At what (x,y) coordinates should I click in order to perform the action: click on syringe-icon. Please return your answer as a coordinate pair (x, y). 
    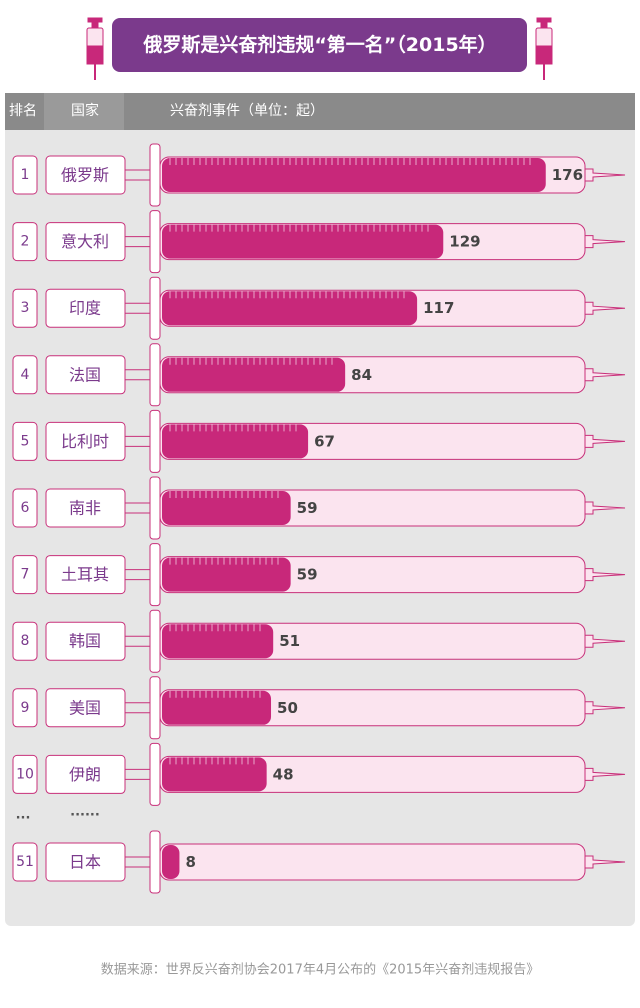
    Looking at the image, I should click on (319, 48).